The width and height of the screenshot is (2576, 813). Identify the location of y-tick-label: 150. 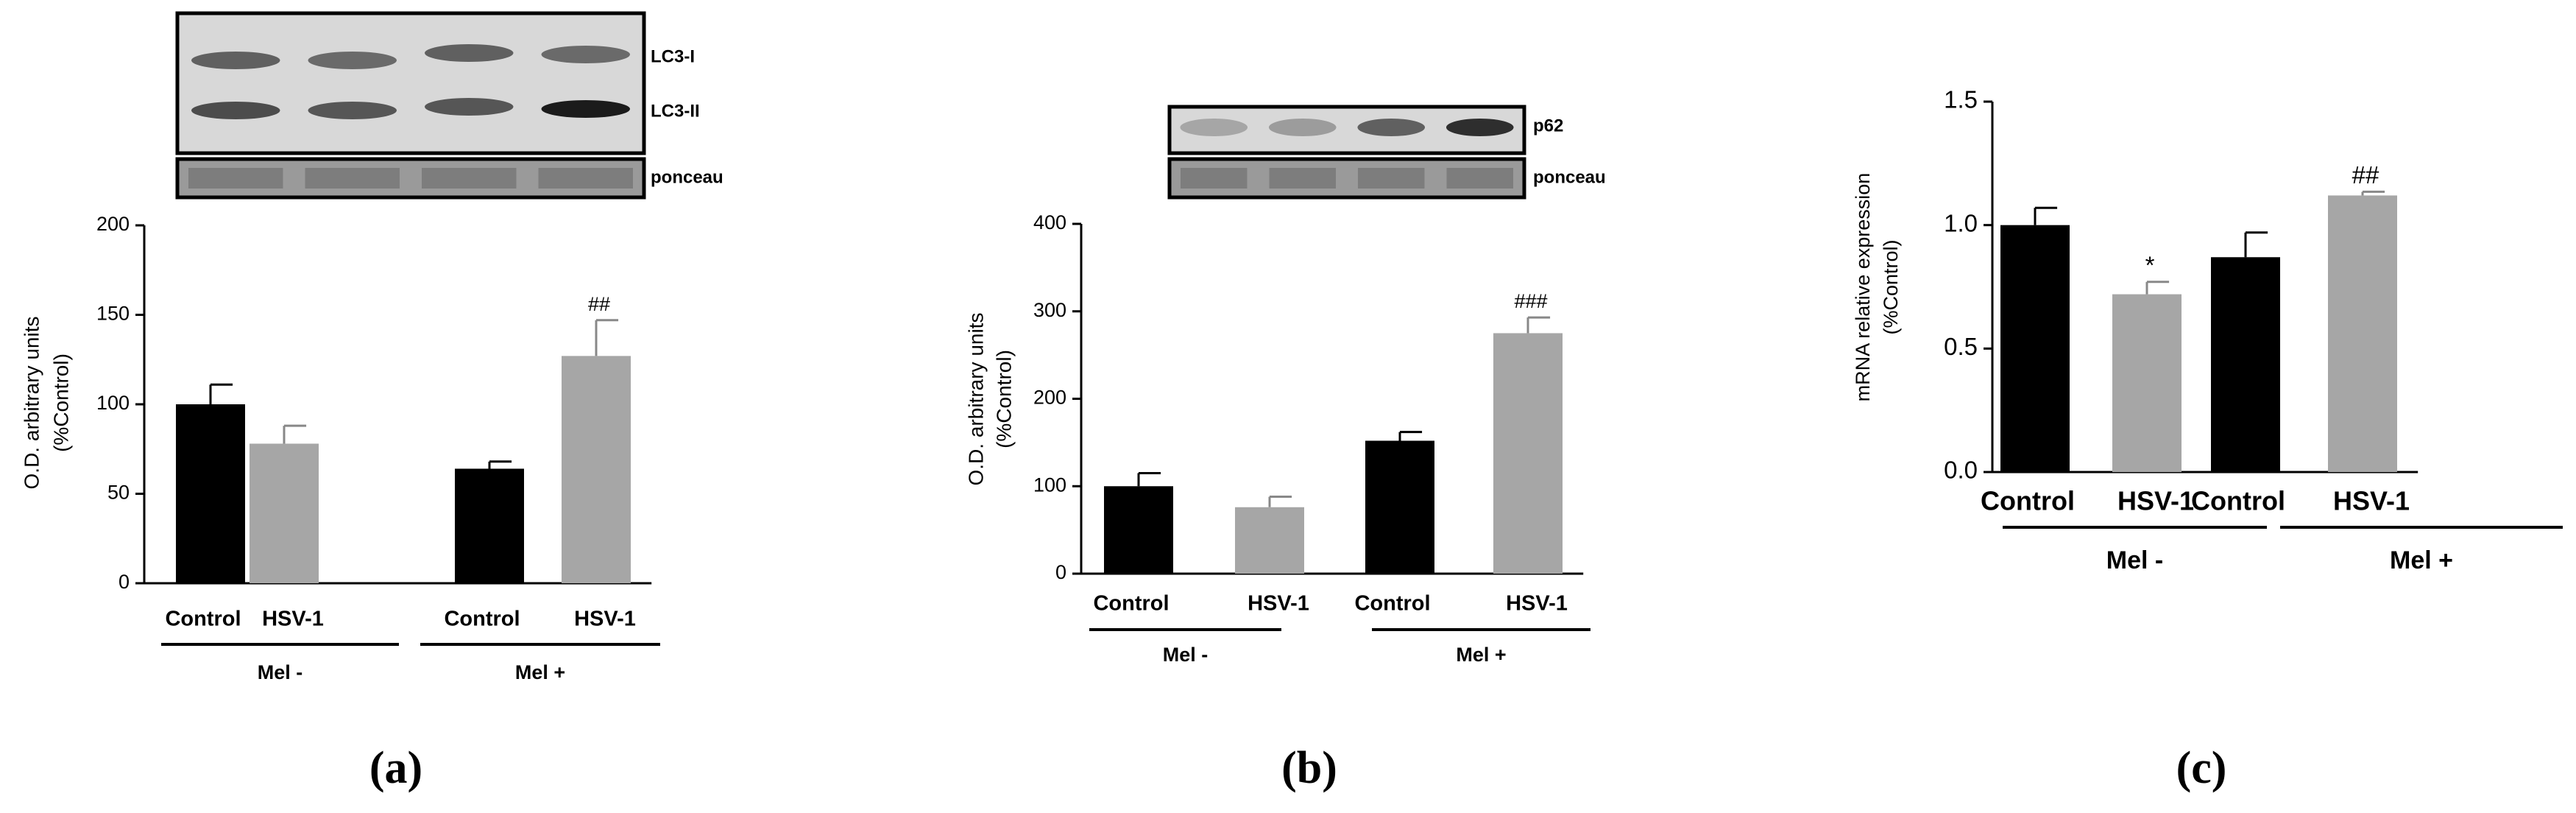
(113, 314).